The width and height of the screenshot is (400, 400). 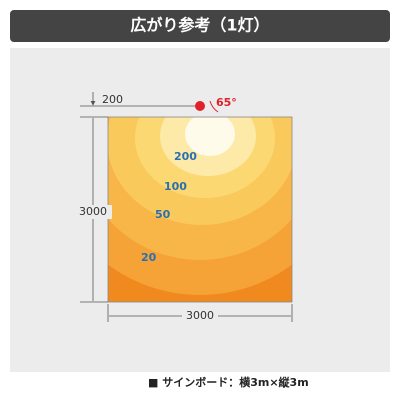 I want to click on height-label: 3000, so click(x=93, y=211).